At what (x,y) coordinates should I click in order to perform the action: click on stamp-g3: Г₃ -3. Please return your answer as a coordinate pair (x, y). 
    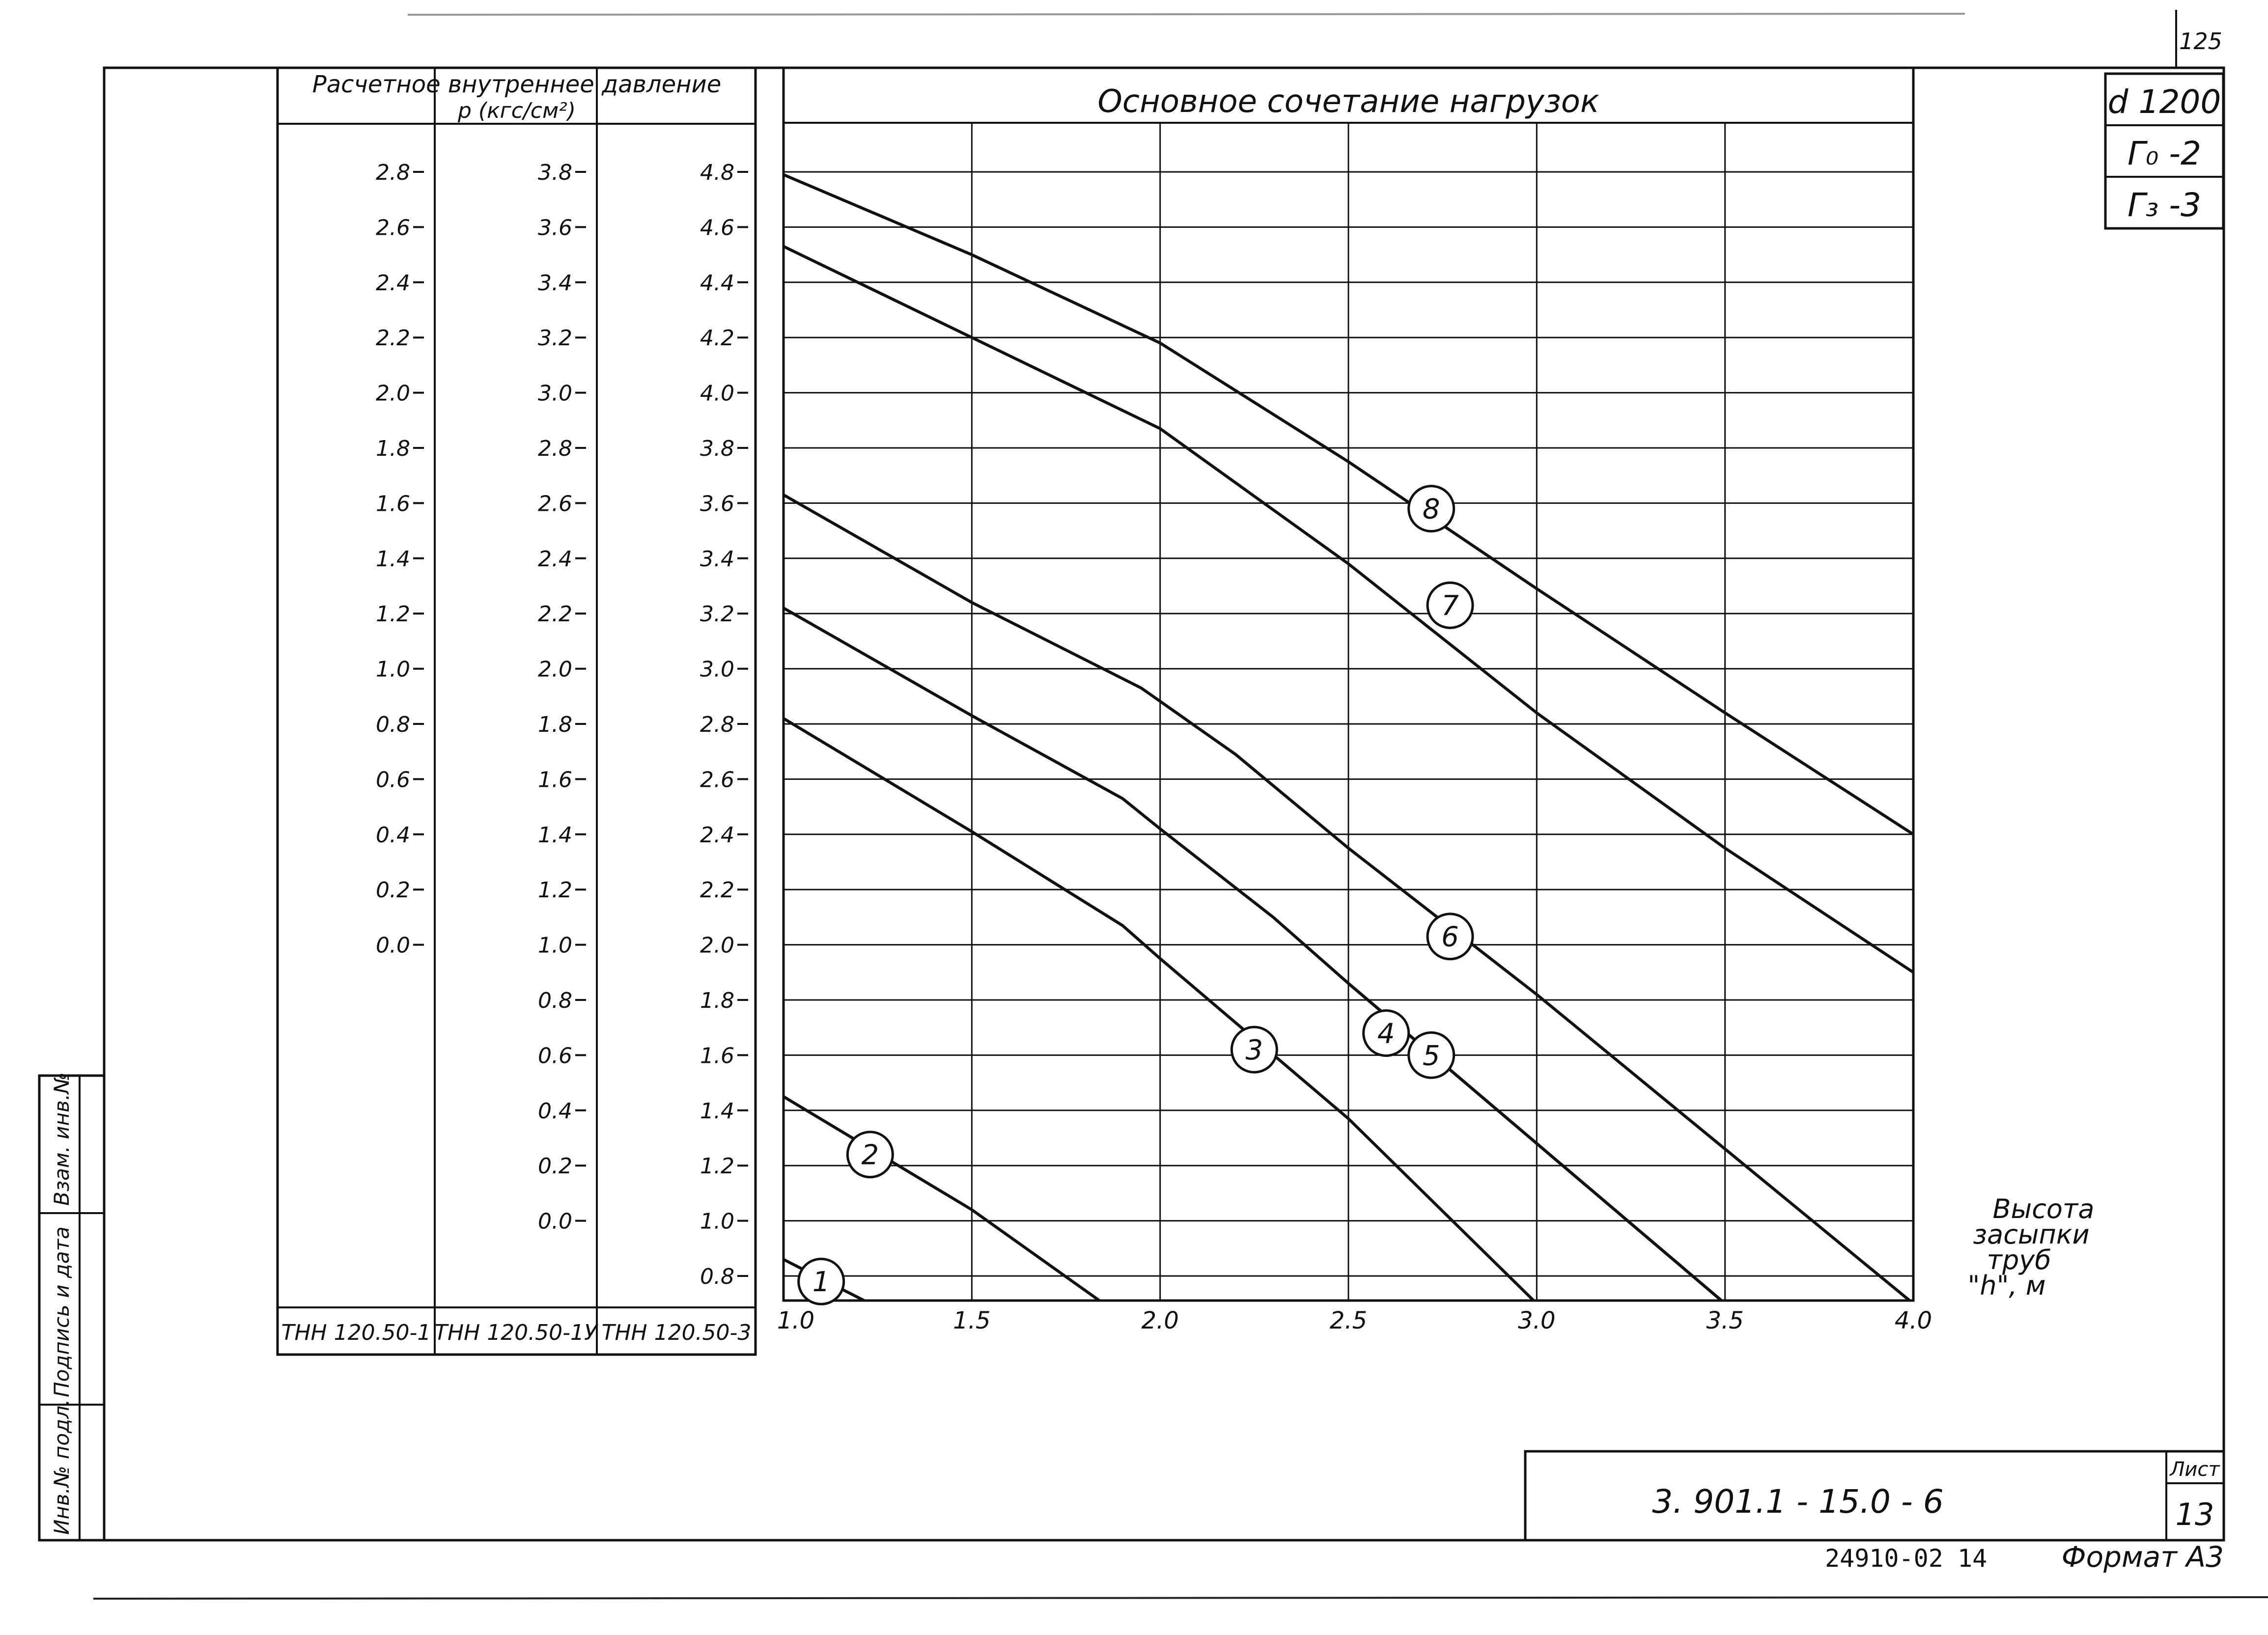
    Looking at the image, I should click on (2164, 205).